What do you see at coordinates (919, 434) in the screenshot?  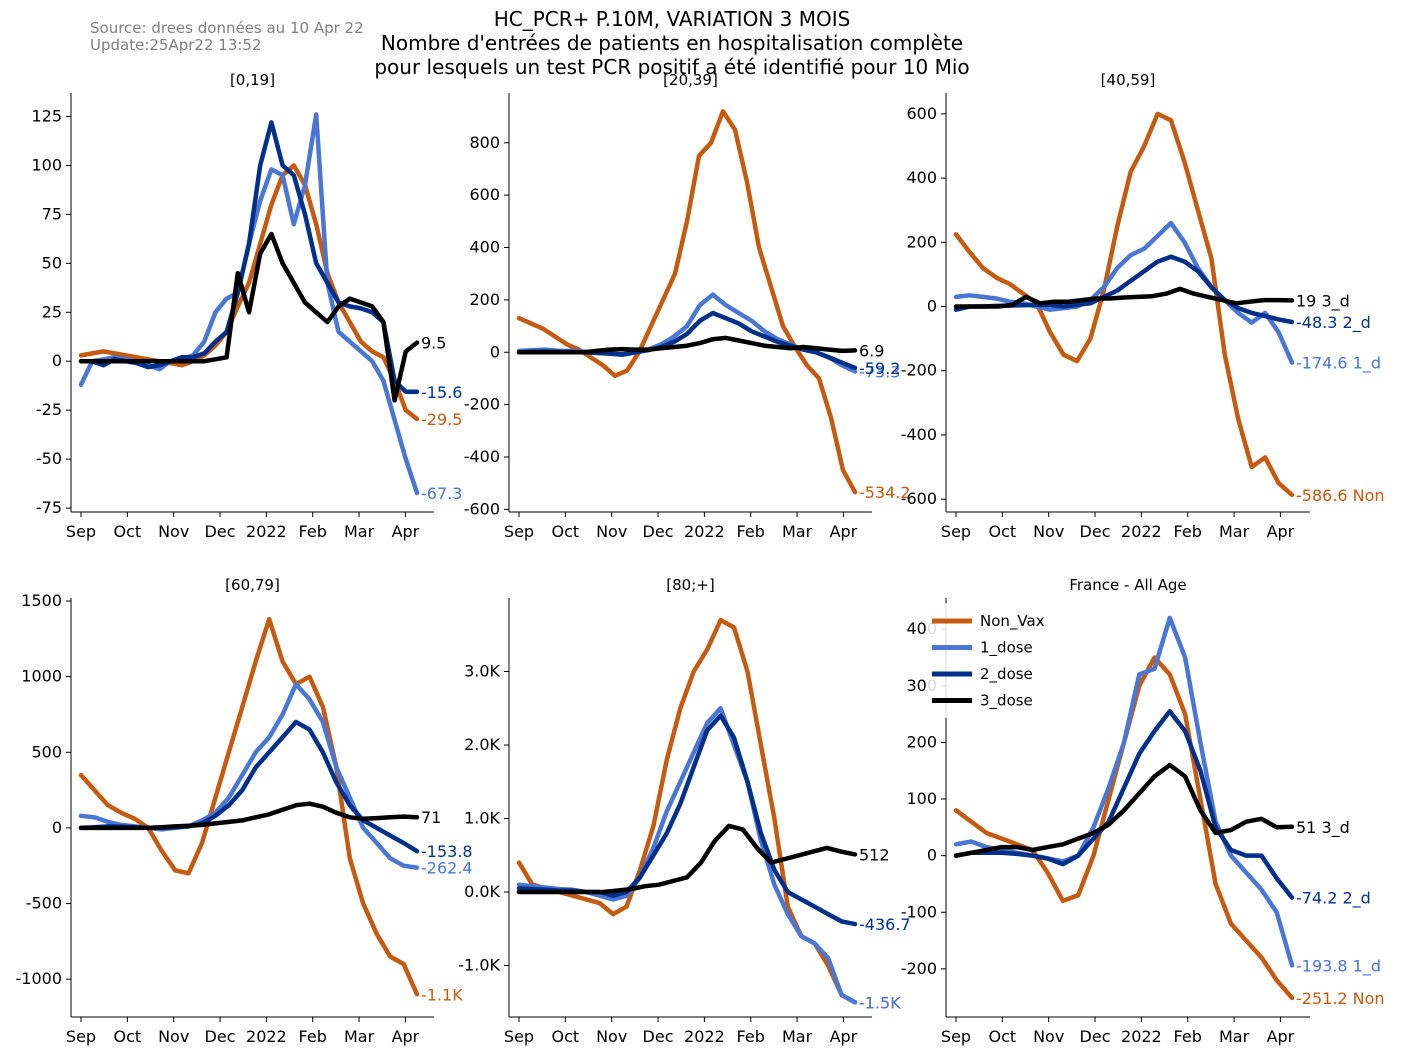 I see `y-tick-label: -400` at bounding box center [919, 434].